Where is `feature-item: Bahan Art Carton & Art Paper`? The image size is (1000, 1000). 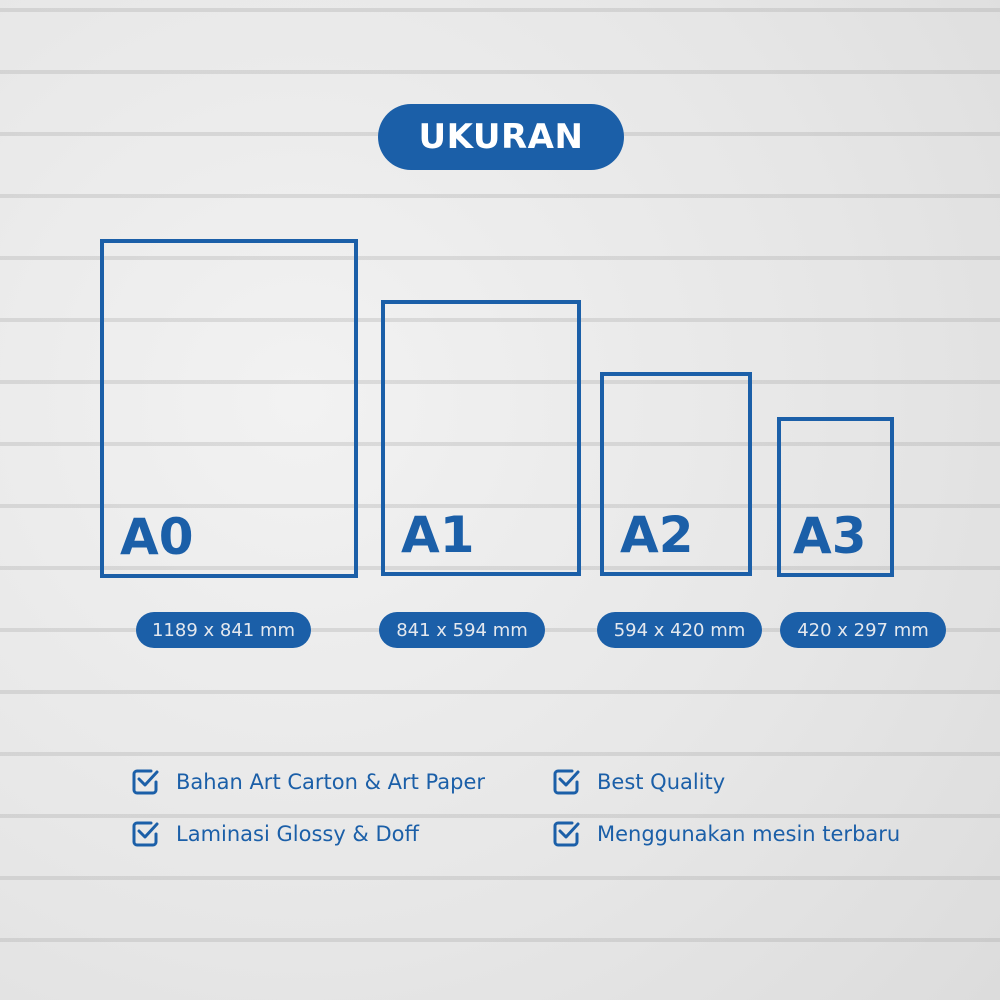
feature-item: Bahan Art Carton & Art Paper is located at coordinates (308, 782).